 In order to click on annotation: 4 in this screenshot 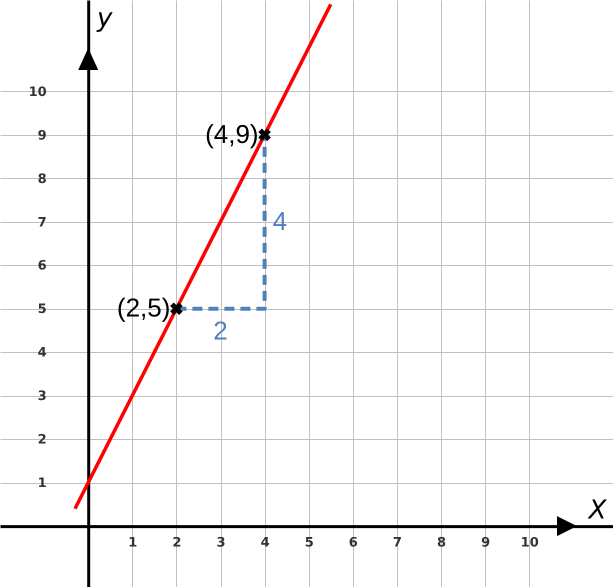, I will do `click(280, 221)`.